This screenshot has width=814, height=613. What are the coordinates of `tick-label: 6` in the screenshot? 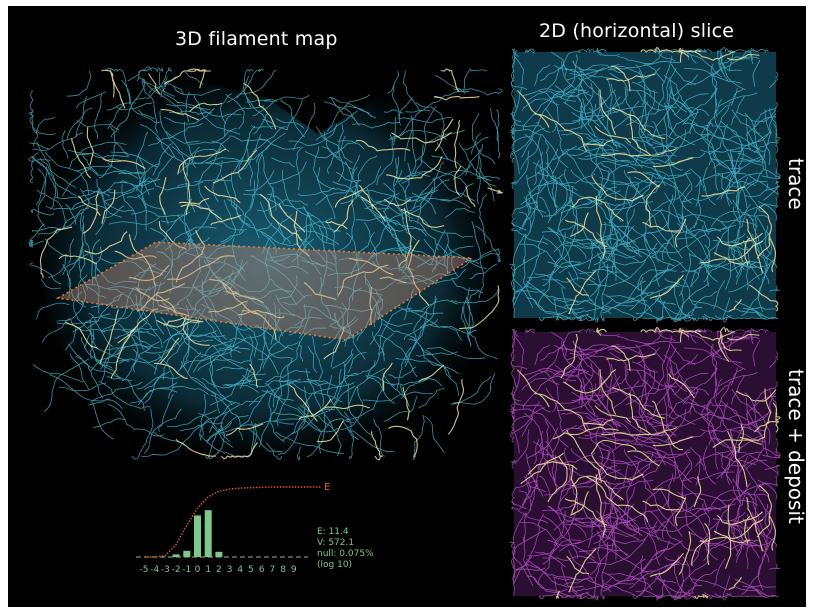 It's located at (262, 570).